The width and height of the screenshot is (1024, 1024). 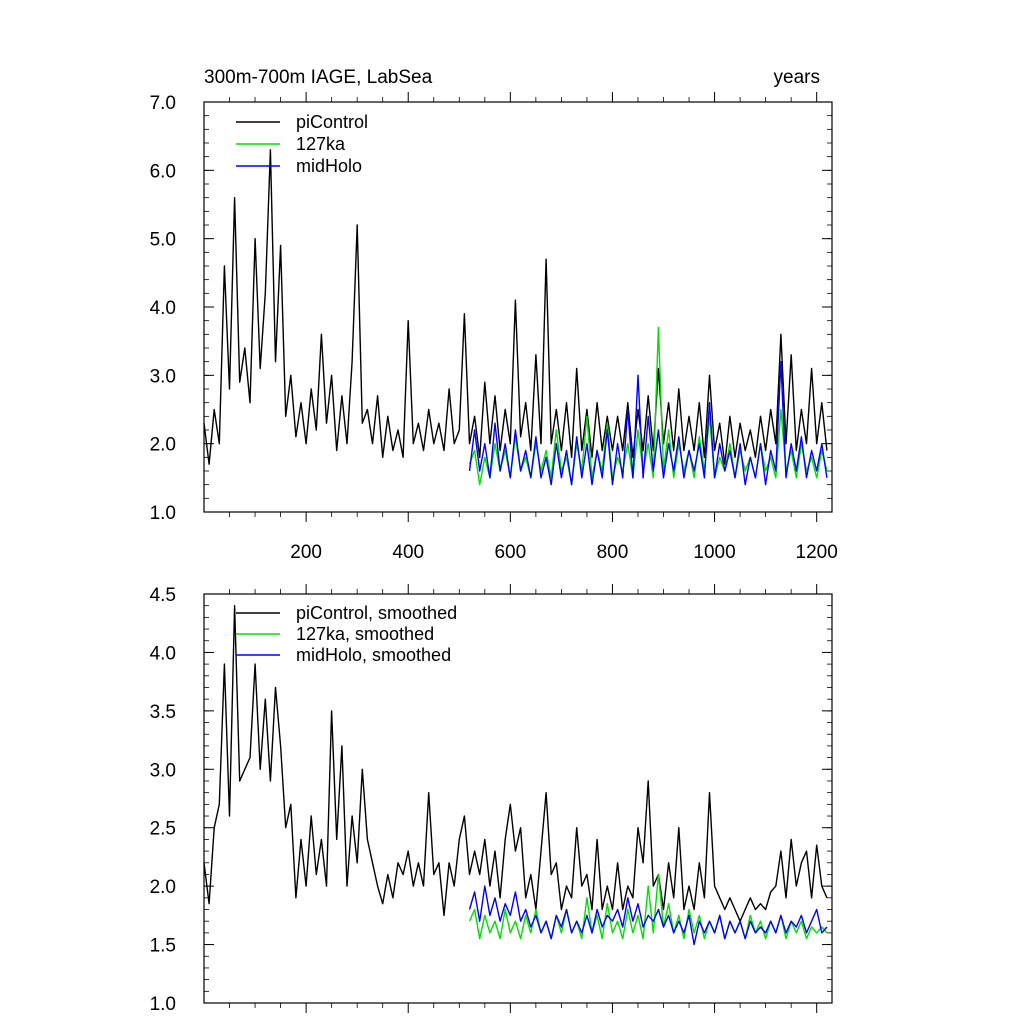 I want to click on y-tick-label: 1.5, so click(x=163, y=946).